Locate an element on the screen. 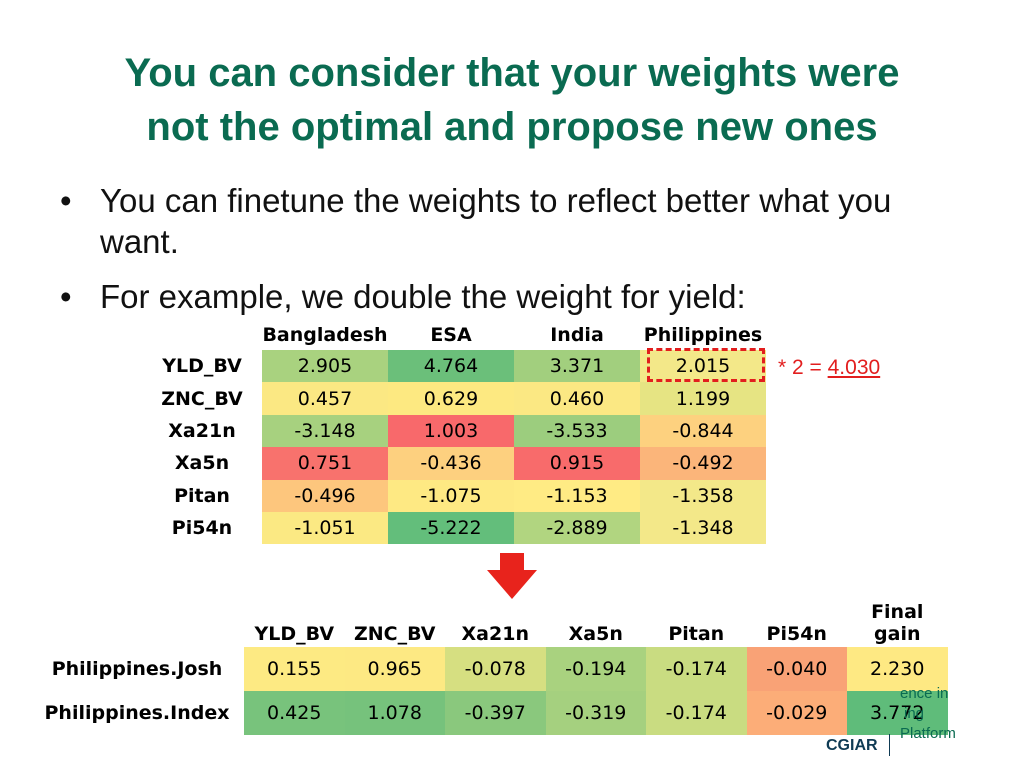  table-cell: 3.371 is located at coordinates (577, 366).